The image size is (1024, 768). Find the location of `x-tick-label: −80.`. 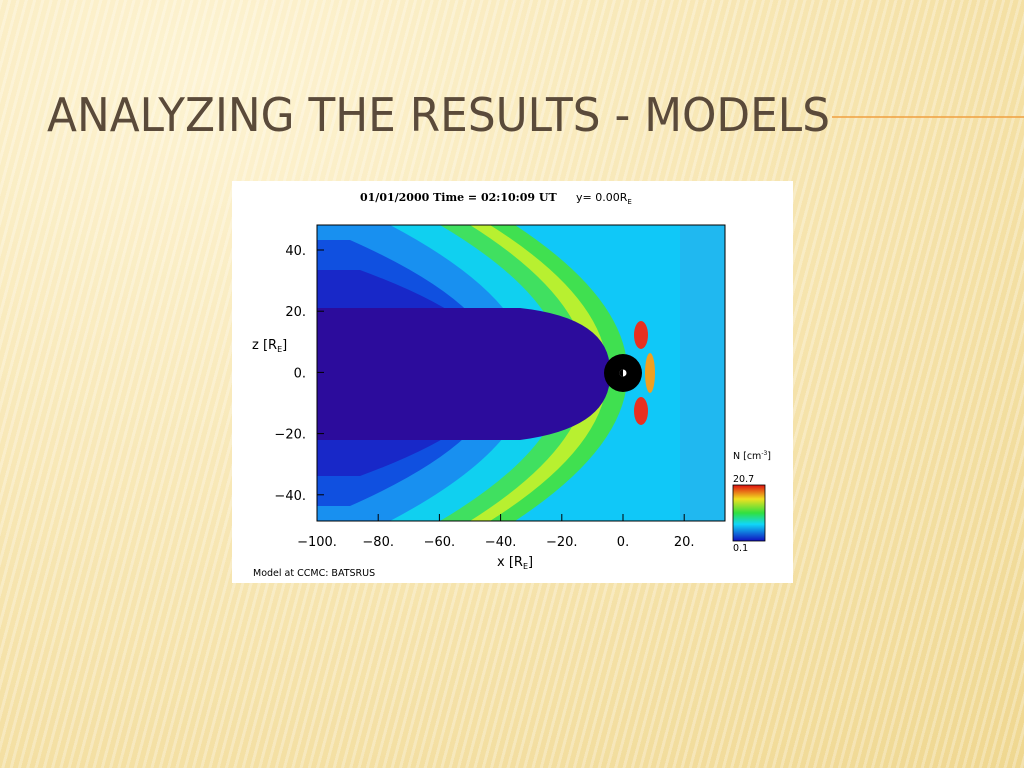

x-tick-label: −80. is located at coordinates (378, 542).